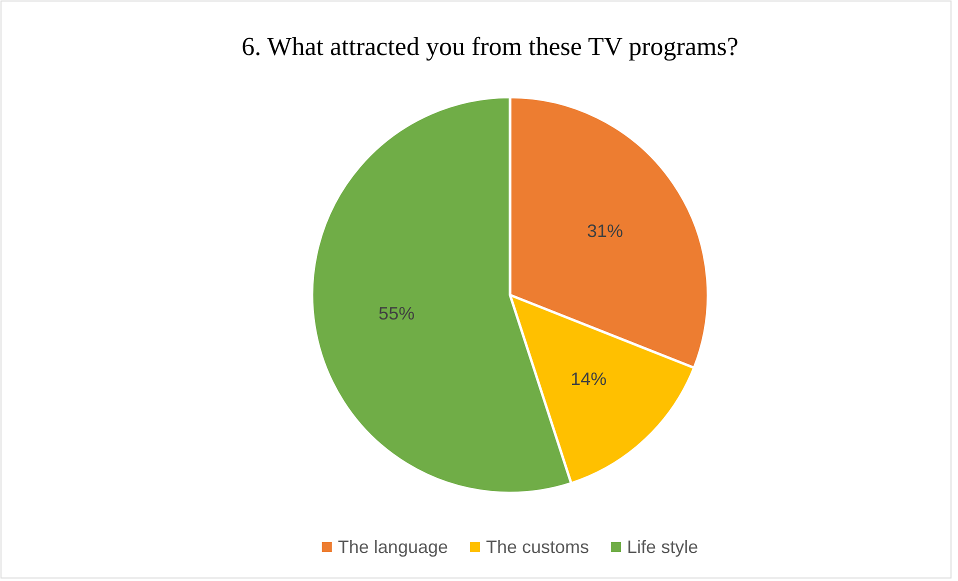  I want to click on legend-label: The customs, so click(538, 546).